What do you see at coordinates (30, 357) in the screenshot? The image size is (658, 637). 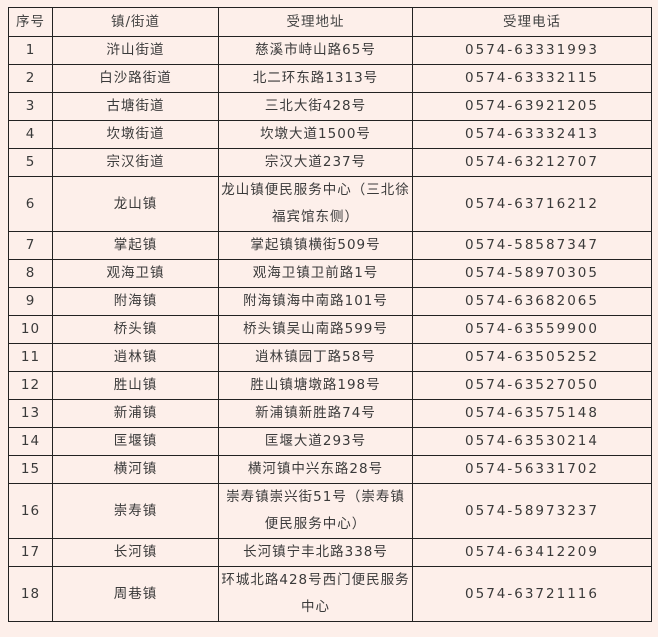 I see `row-number: 11` at bounding box center [30, 357].